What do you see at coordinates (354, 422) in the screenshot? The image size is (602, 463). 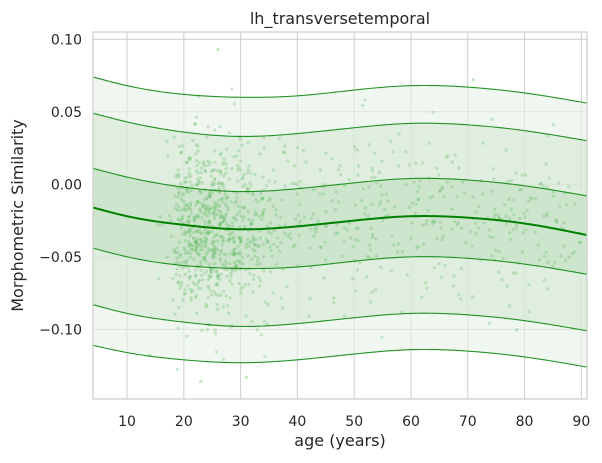 I see `x-tick-label: 50` at bounding box center [354, 422].